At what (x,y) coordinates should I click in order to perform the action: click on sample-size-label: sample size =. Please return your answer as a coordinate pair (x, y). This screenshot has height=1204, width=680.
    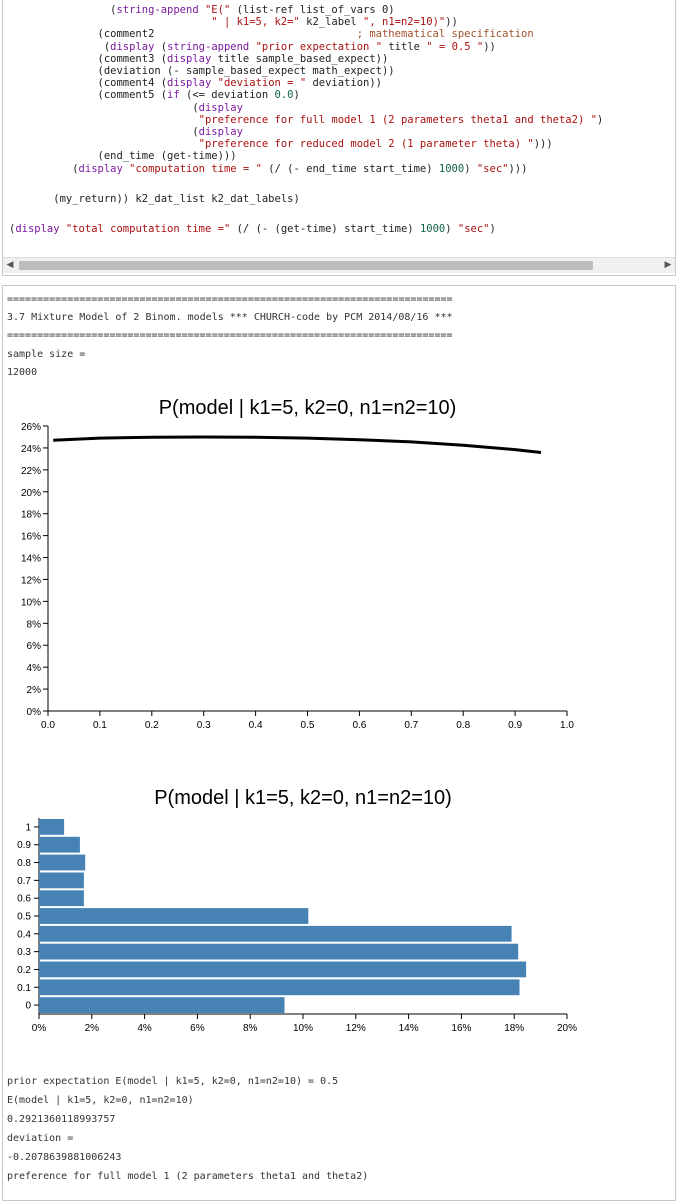
    Looking at the image, I should click on (46, 354).